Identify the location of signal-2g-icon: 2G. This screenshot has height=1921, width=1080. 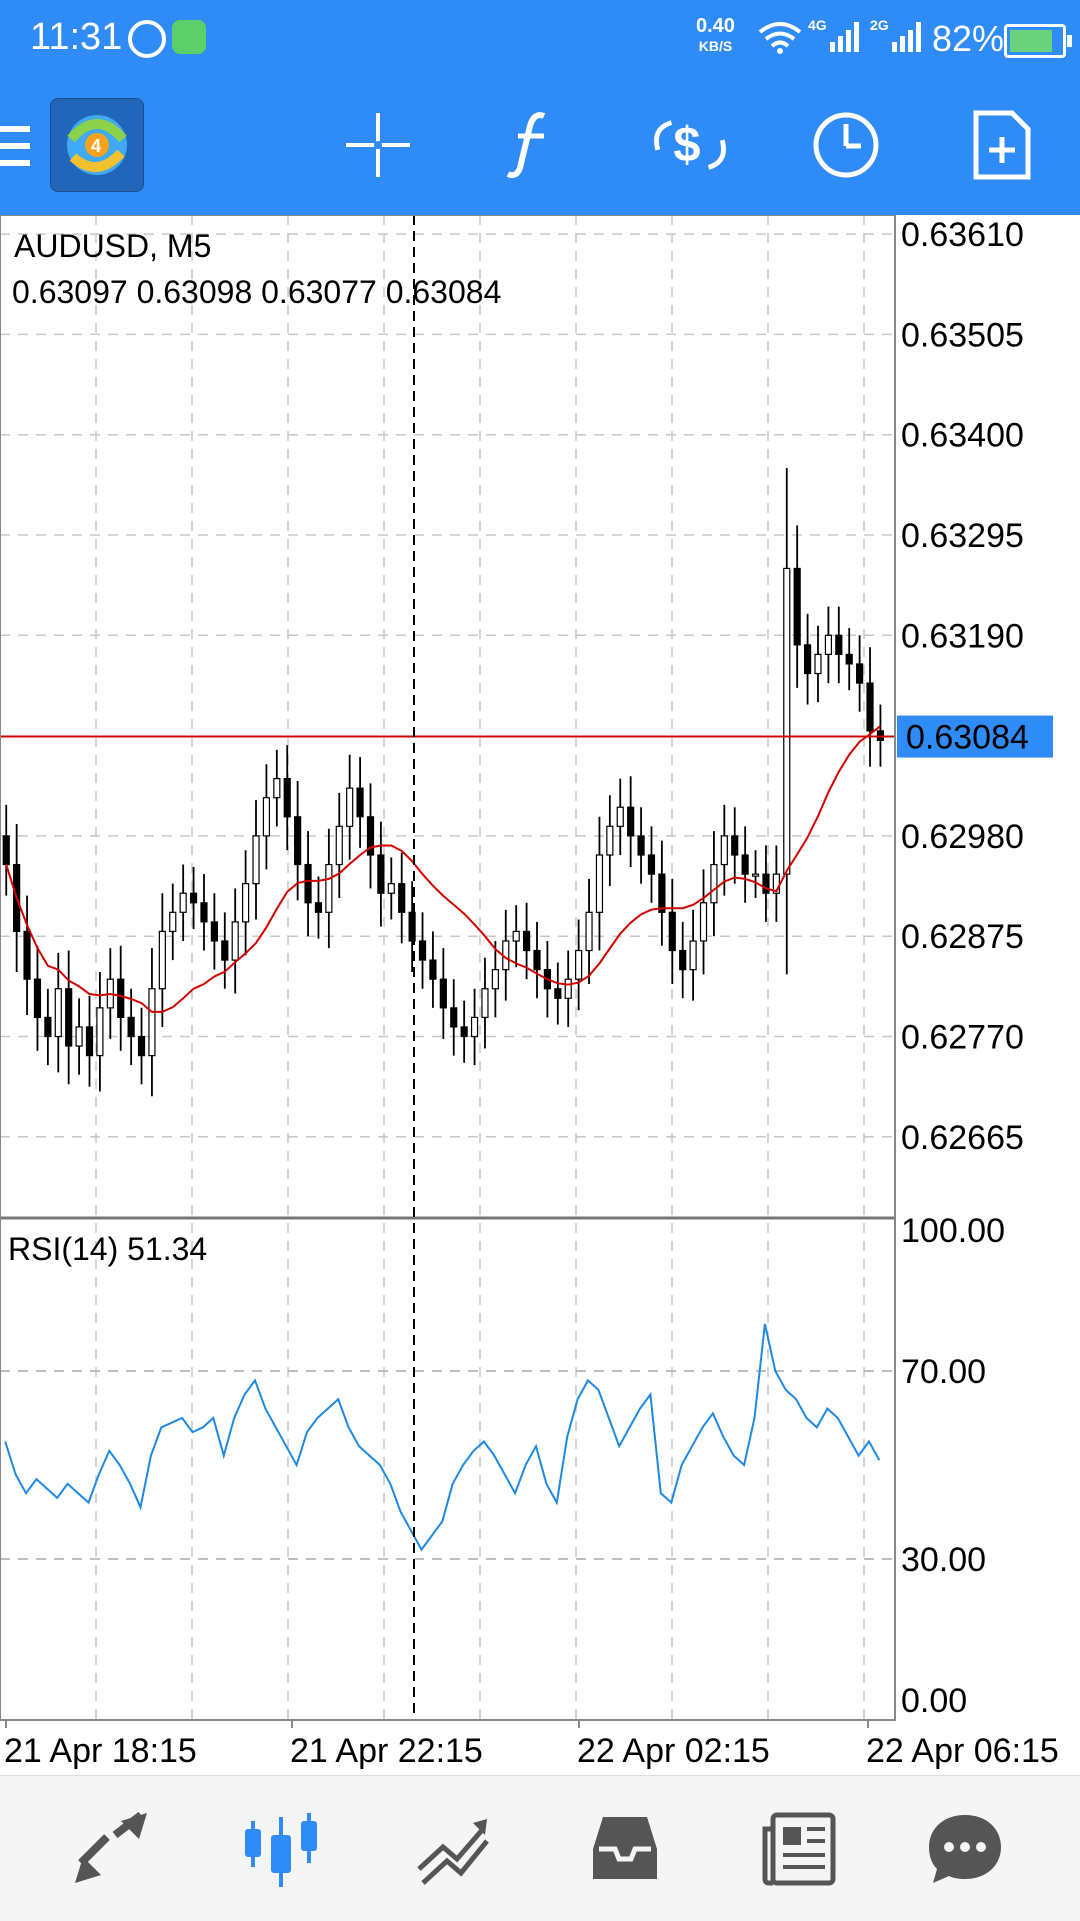
(895, 34).